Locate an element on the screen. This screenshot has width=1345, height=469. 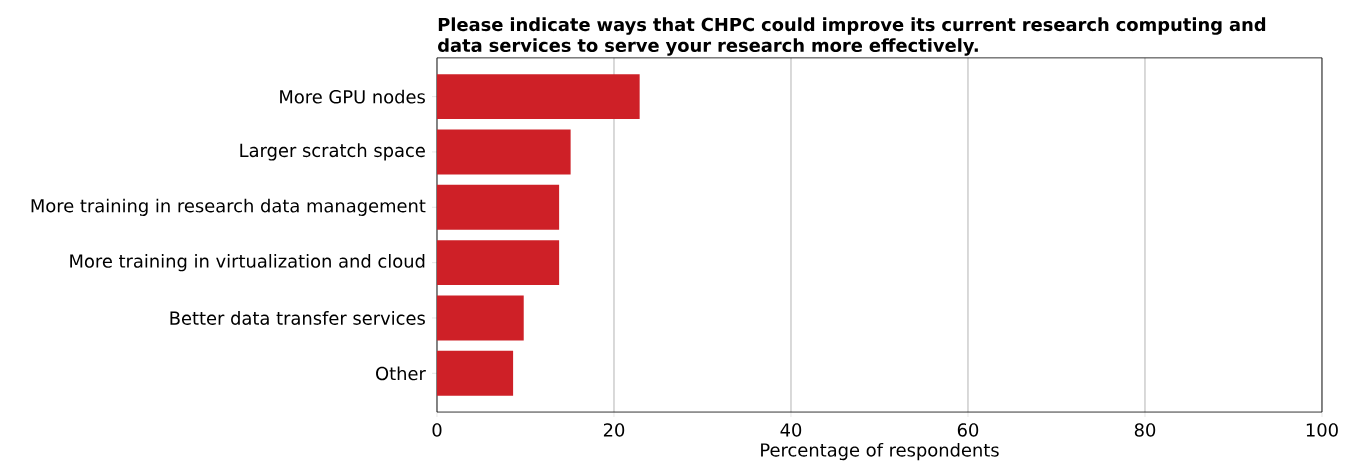
x-axis-title: Percentage of respondents is located at coordinates (880, 451).